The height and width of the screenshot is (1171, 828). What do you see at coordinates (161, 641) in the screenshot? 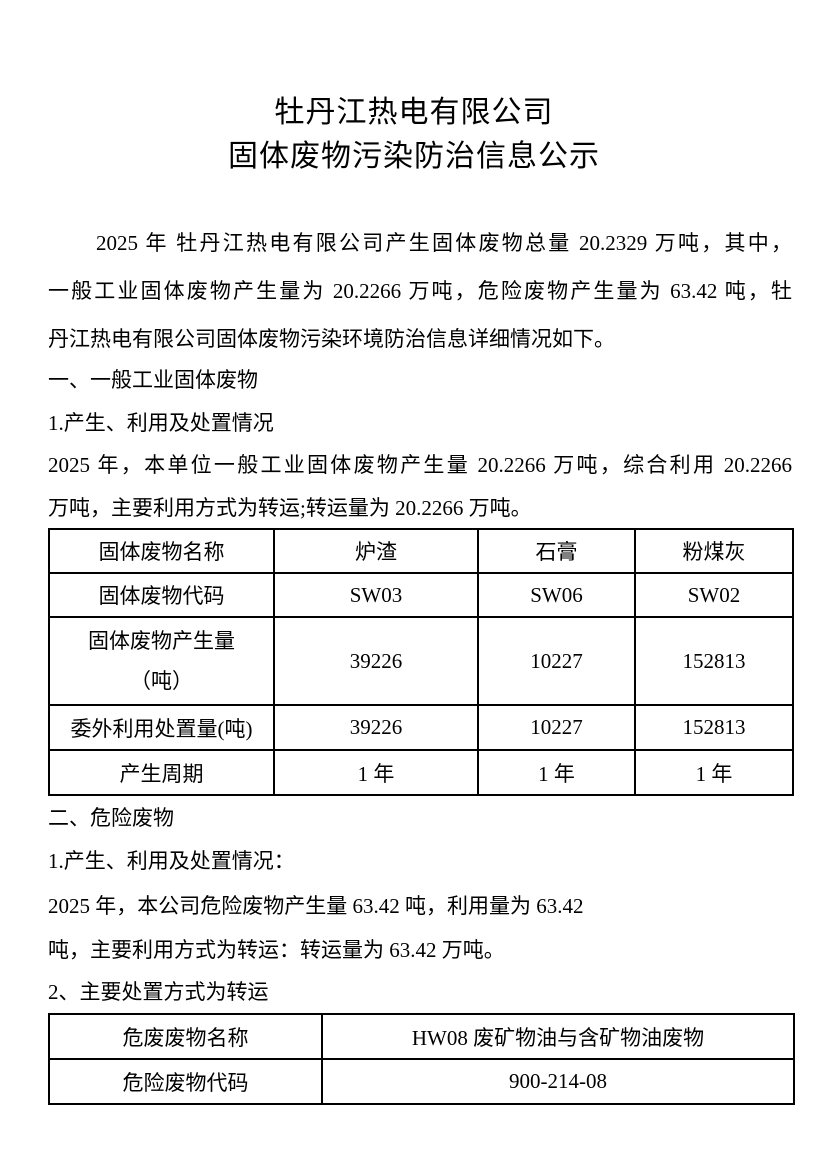
I see `table-cell-label-line1: 固体废物产生量` at bounding box center [161, 641].